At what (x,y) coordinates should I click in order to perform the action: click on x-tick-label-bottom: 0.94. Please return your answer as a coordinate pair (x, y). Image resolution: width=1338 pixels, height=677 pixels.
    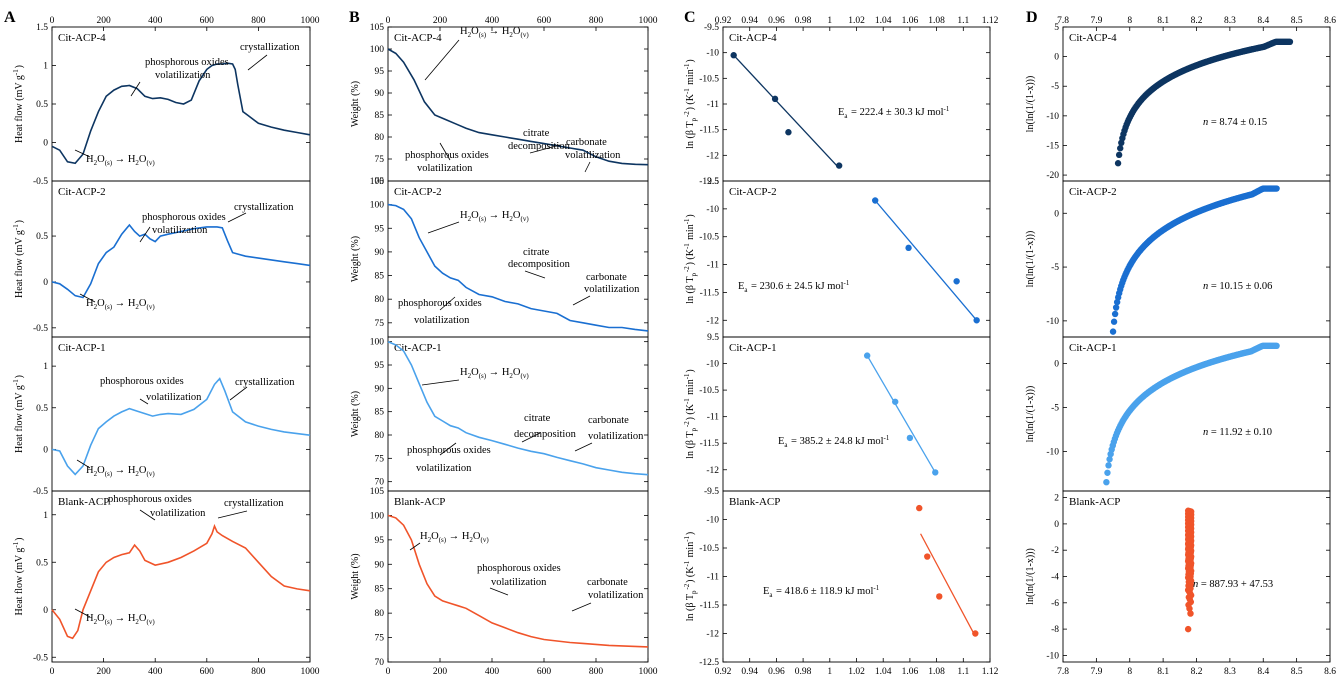
    Looking at the image, I should click on (749, 672).